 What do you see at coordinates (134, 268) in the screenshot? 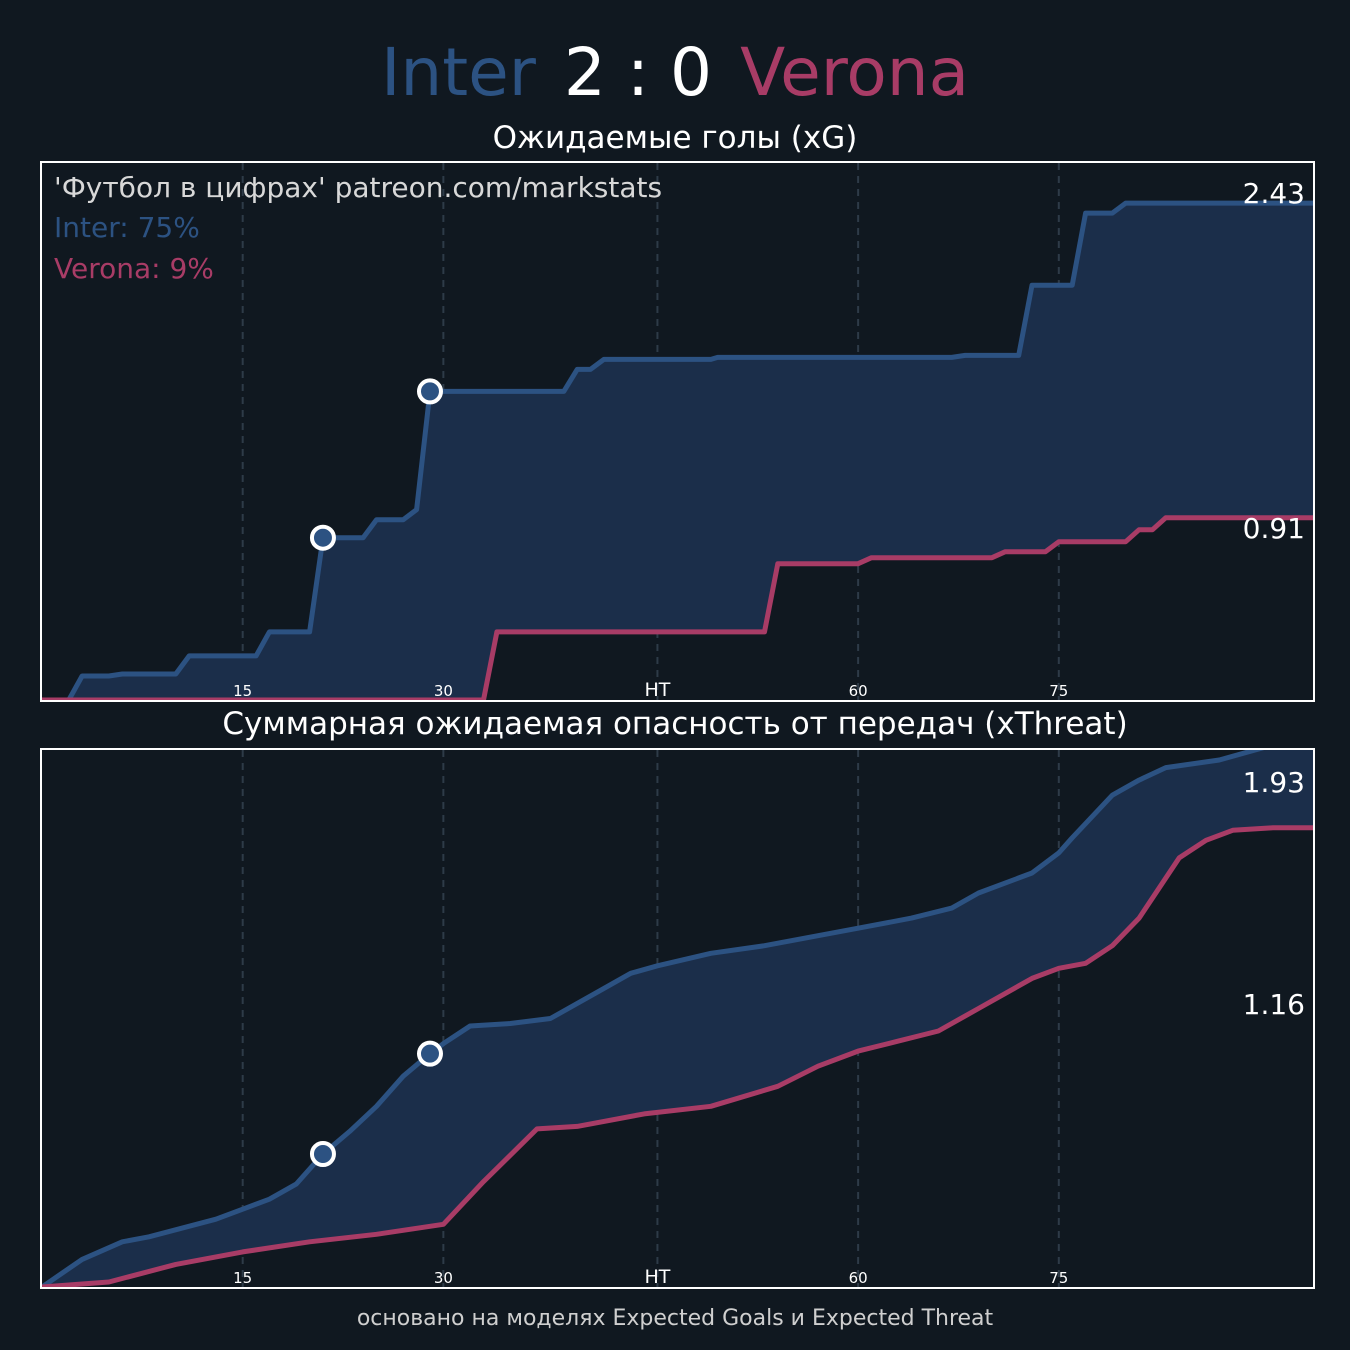
I see `legend-away-win-probability: Verona: 9%` at bounding box center [134, 268].